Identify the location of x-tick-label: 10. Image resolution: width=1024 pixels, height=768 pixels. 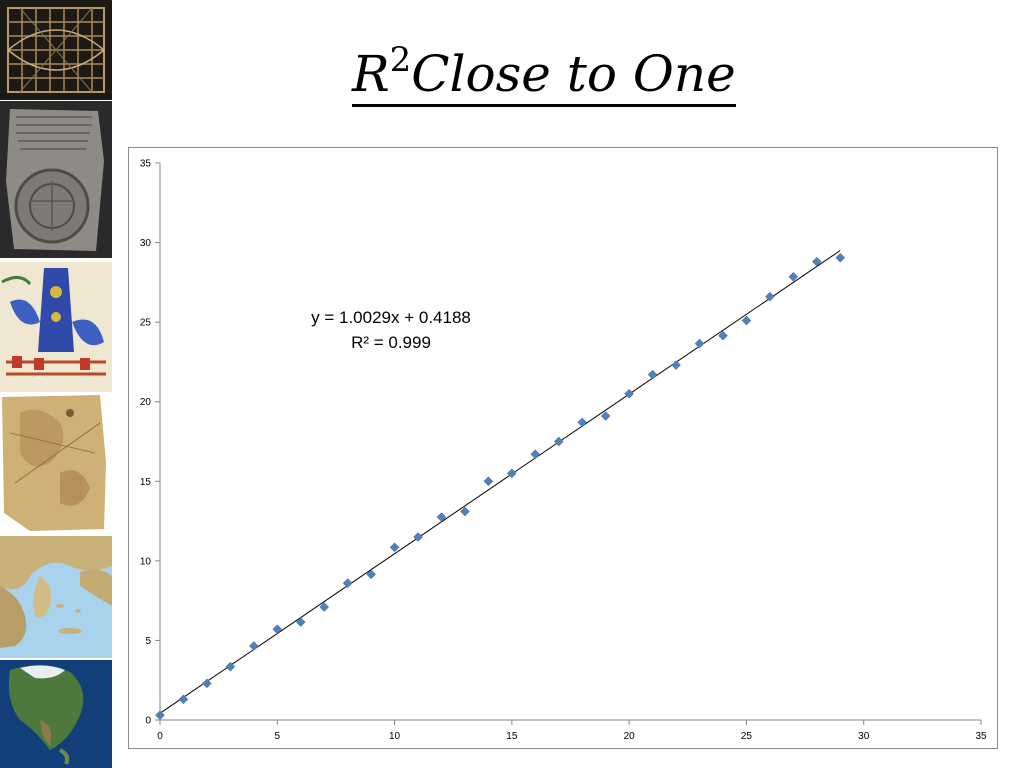
(395, 736).